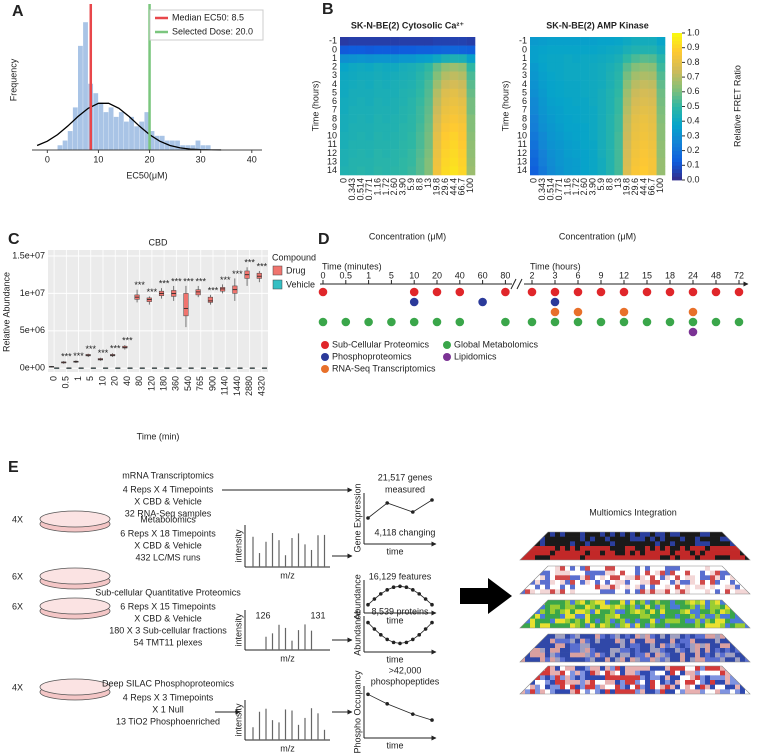  I want to click on row-label: 7, so click(334, 110).